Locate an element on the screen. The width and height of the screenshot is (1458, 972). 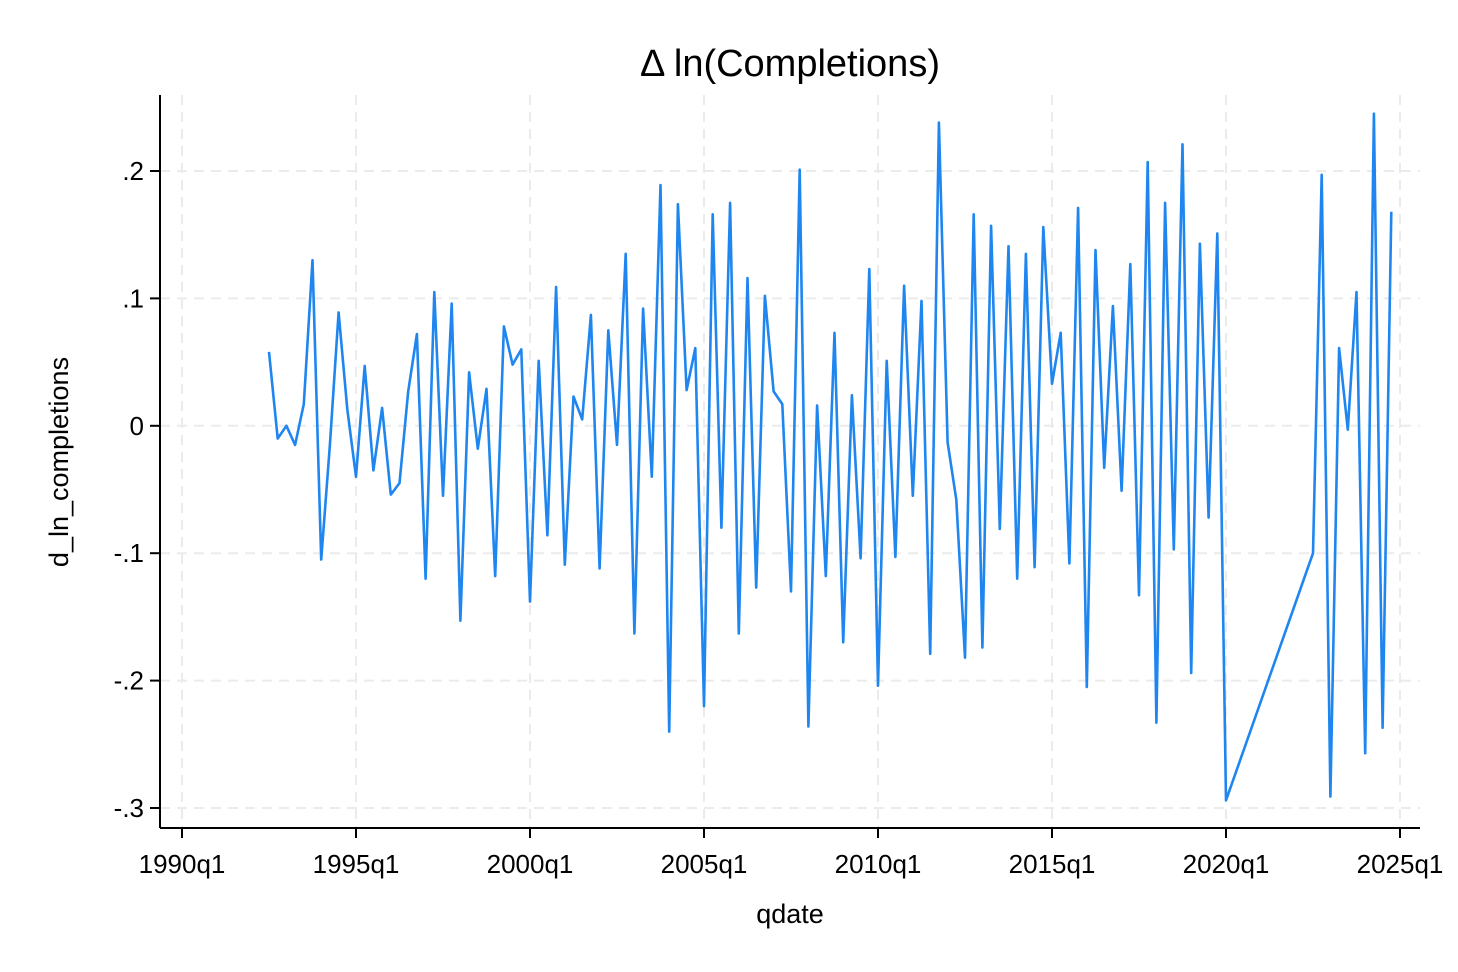
y-axis-label: d_ln_completions is located at coordinates (59, 462).